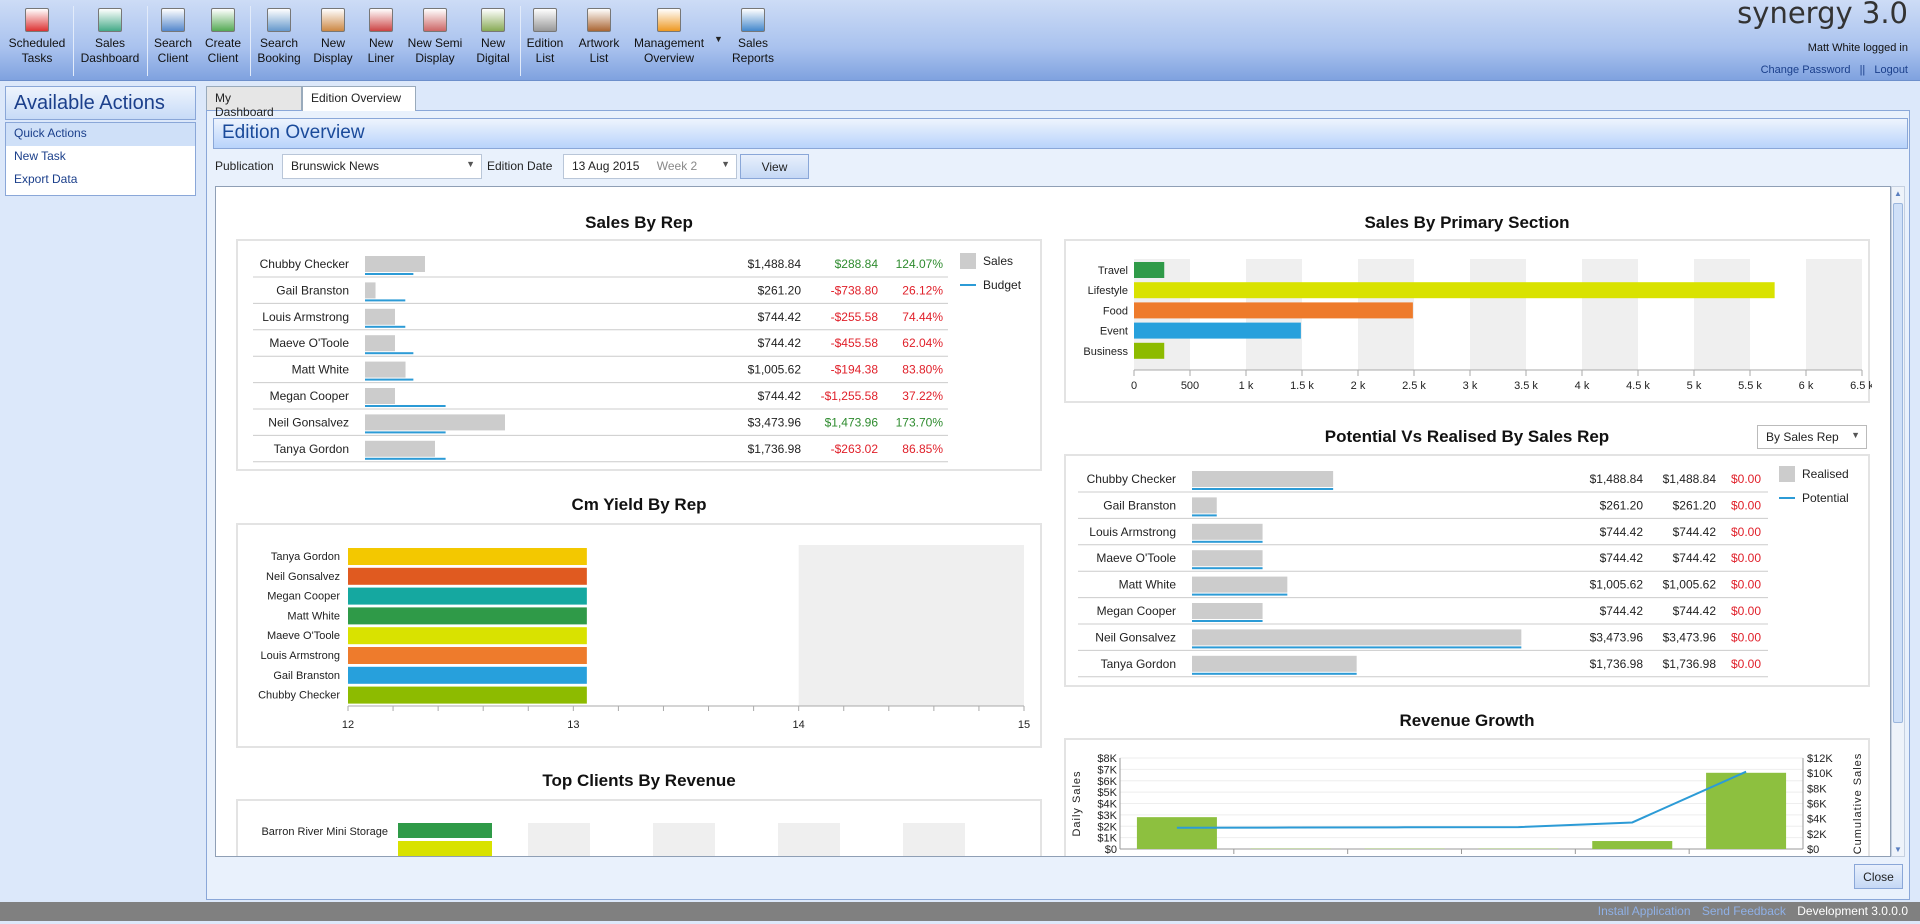 The height and width of the screenshot is (924, 1920). What do you see at coordinates (780, 290) in the screenshot?
I see `sales-value: $261.20` at bounding box center [780, 290].